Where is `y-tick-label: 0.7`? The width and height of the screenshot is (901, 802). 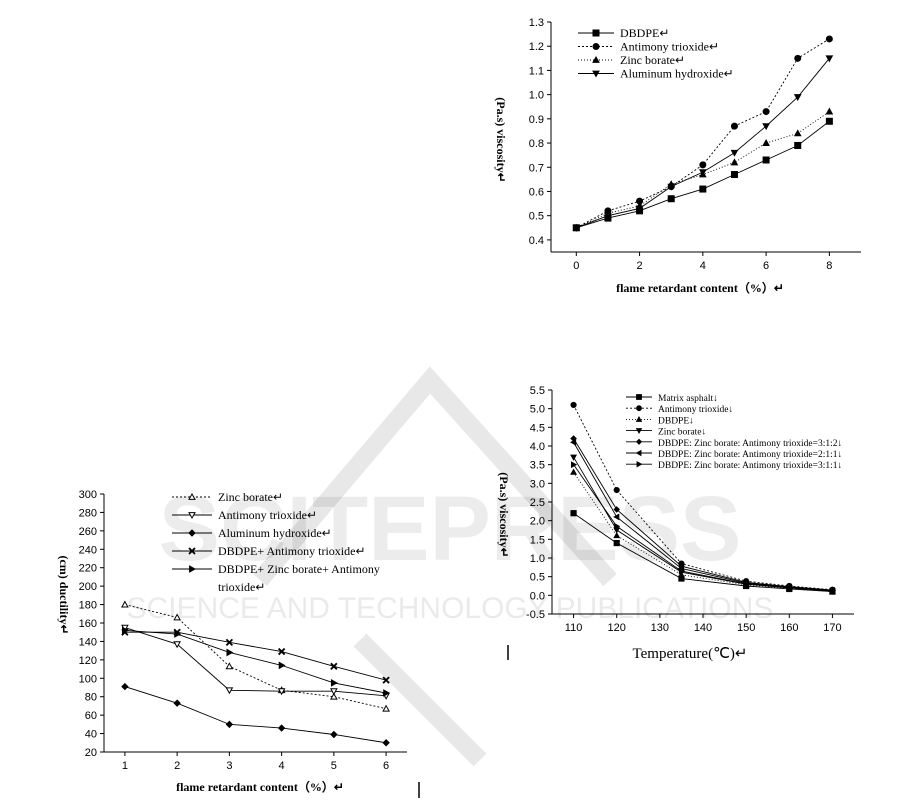
y-tick-label: 0.7 is located at coordinates (536, 168).